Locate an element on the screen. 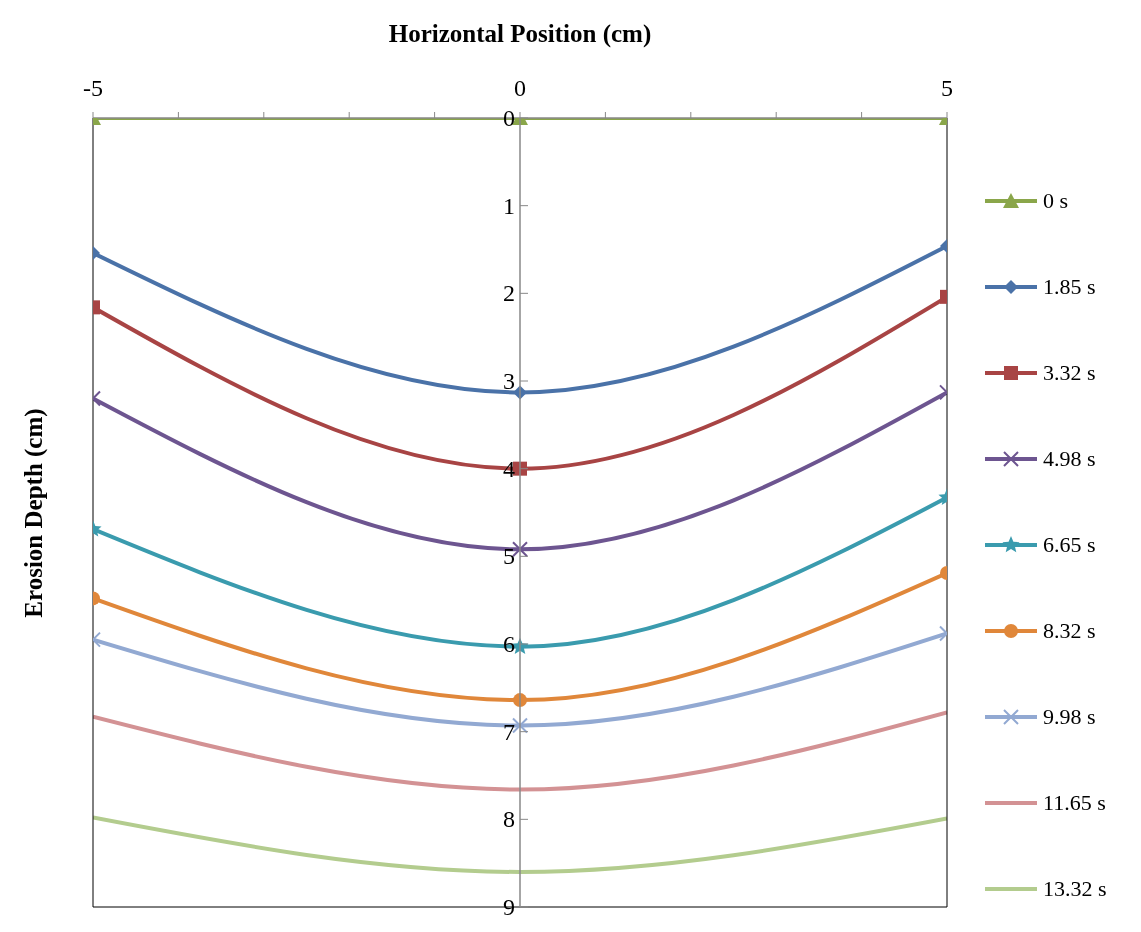  legend-label: 8.32 s is located at coordinates (1069, 631).